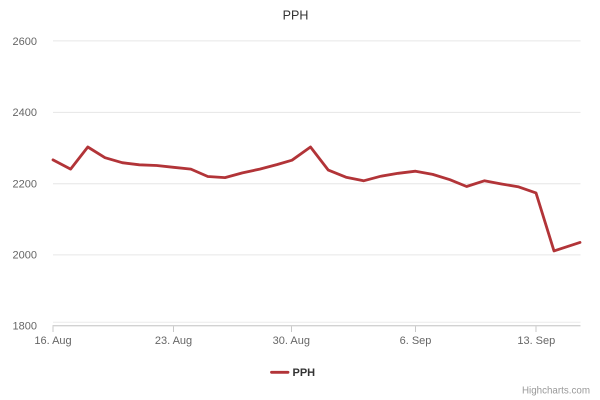  Describe the element at coordinates (25, 184) in the screenshot. I see `svg-text: 2200` at that location.